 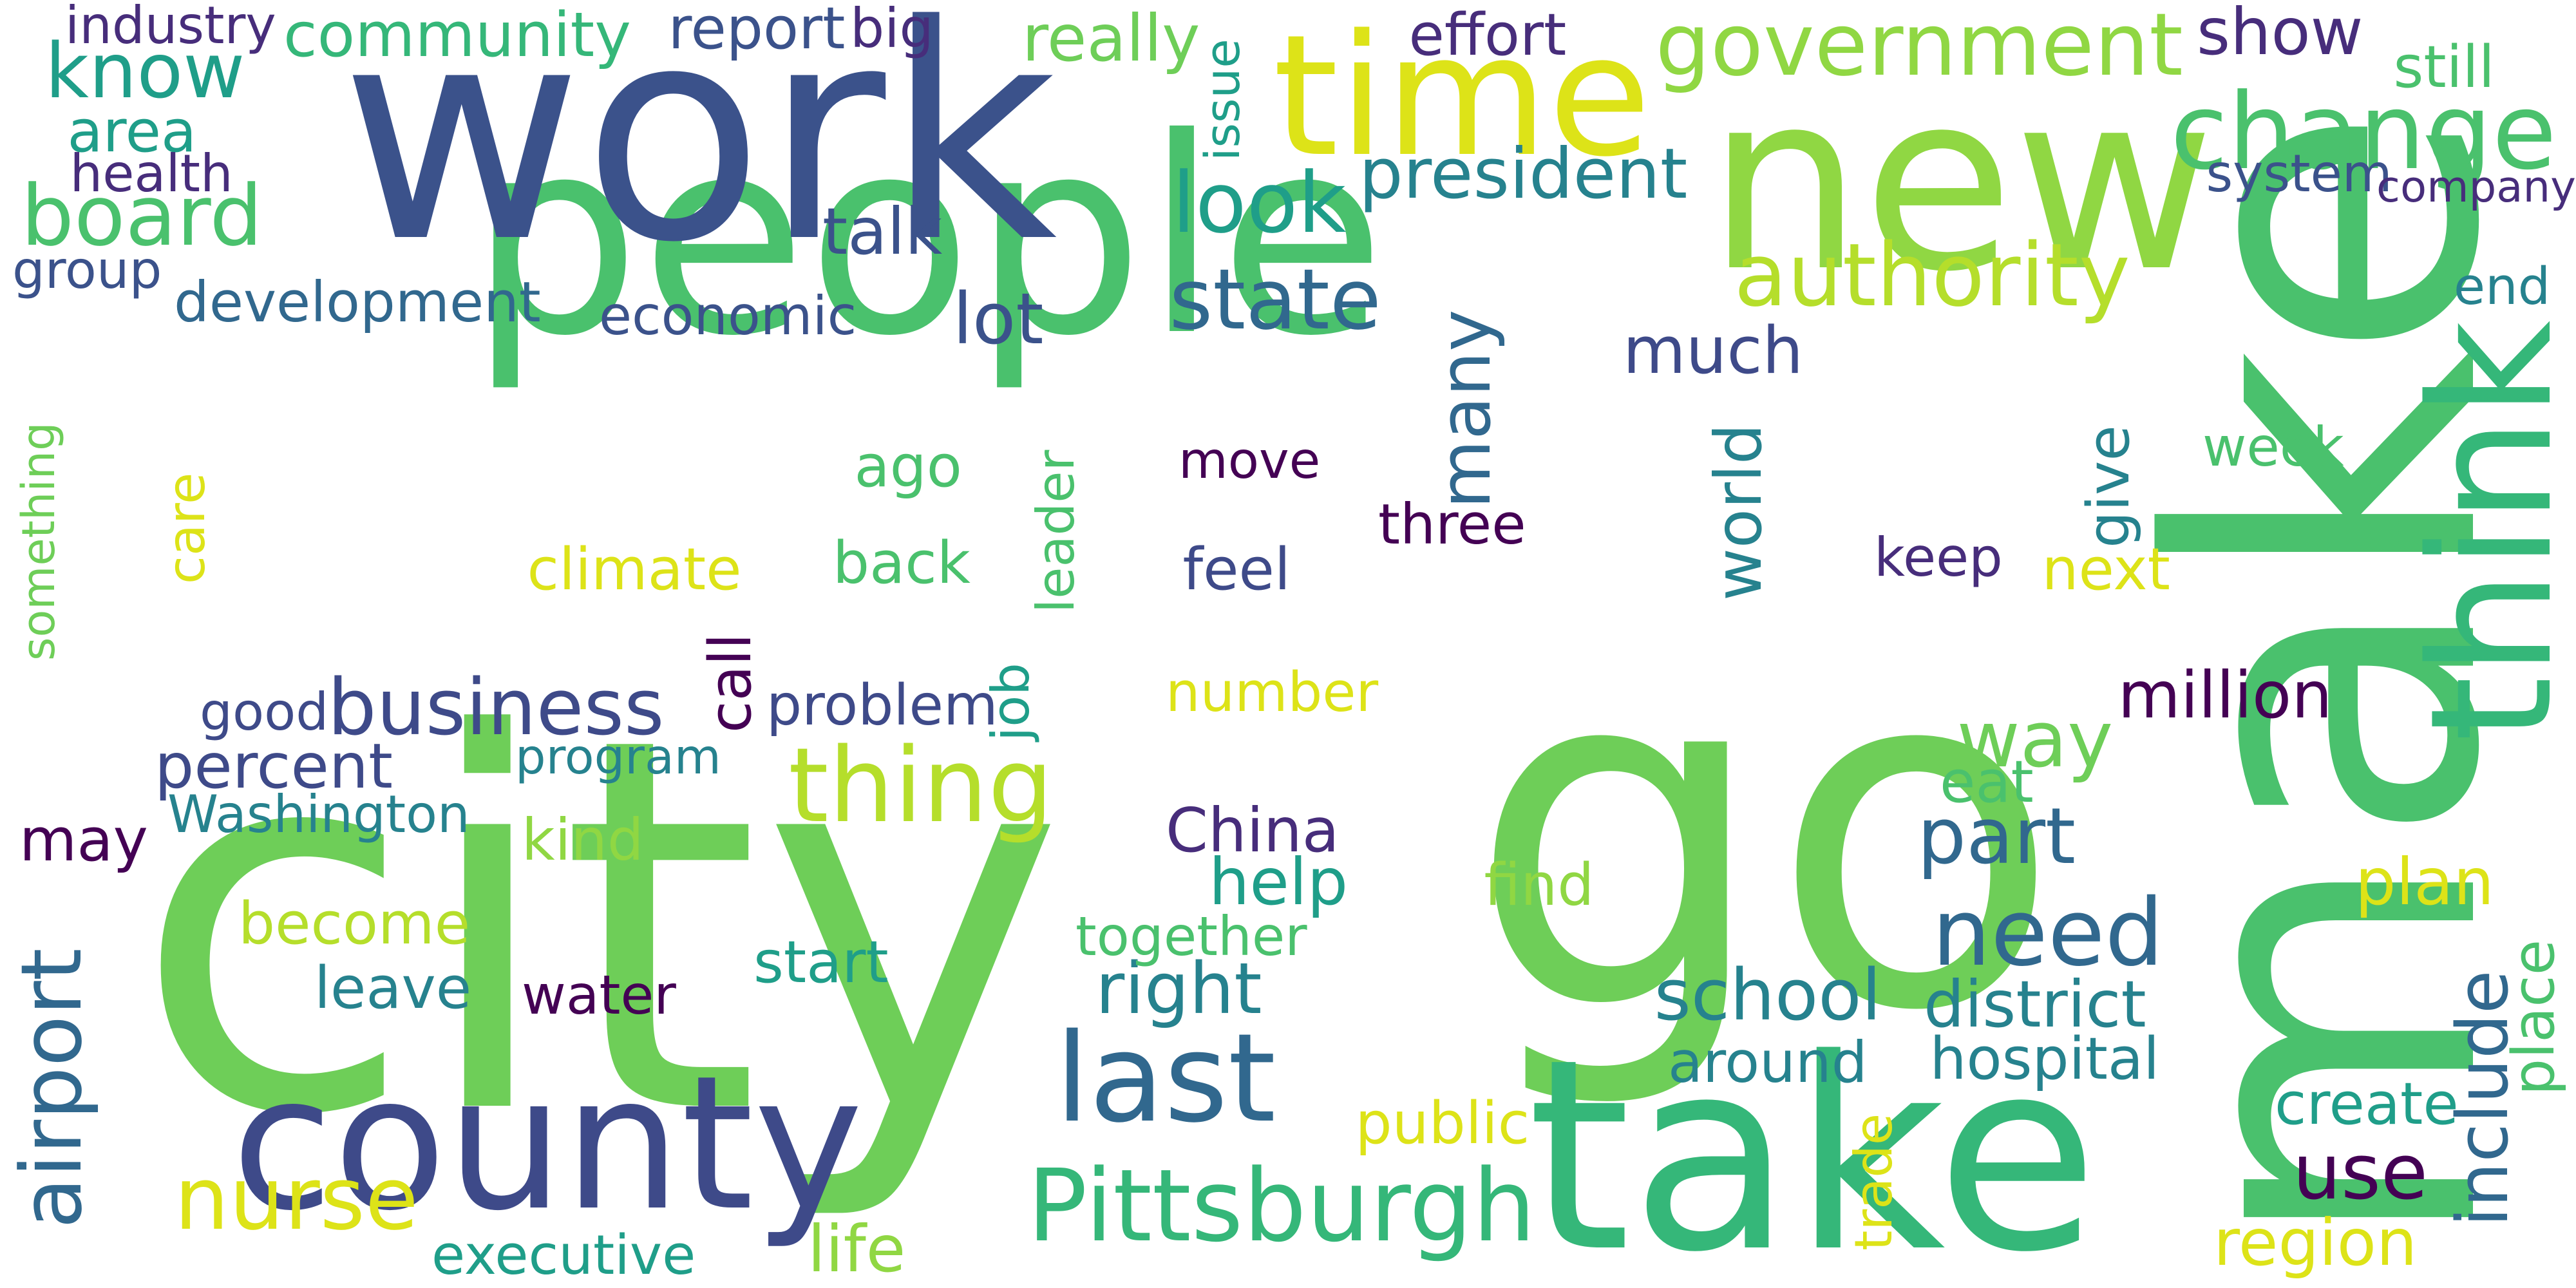 What do you see at coordinates (318, 814) in the screenshot?
I see `word-washington: Washington` at bounding box center [318, 814].